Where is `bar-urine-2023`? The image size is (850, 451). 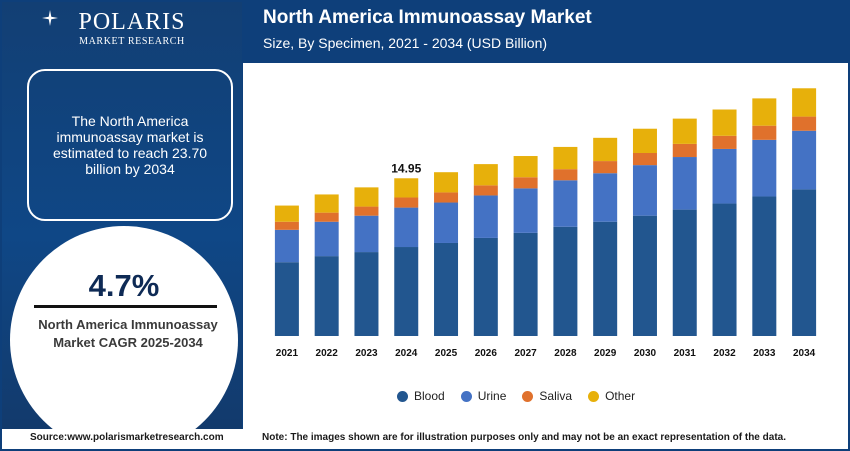
bar-urine-2023 is located at coordinates (366, 234).